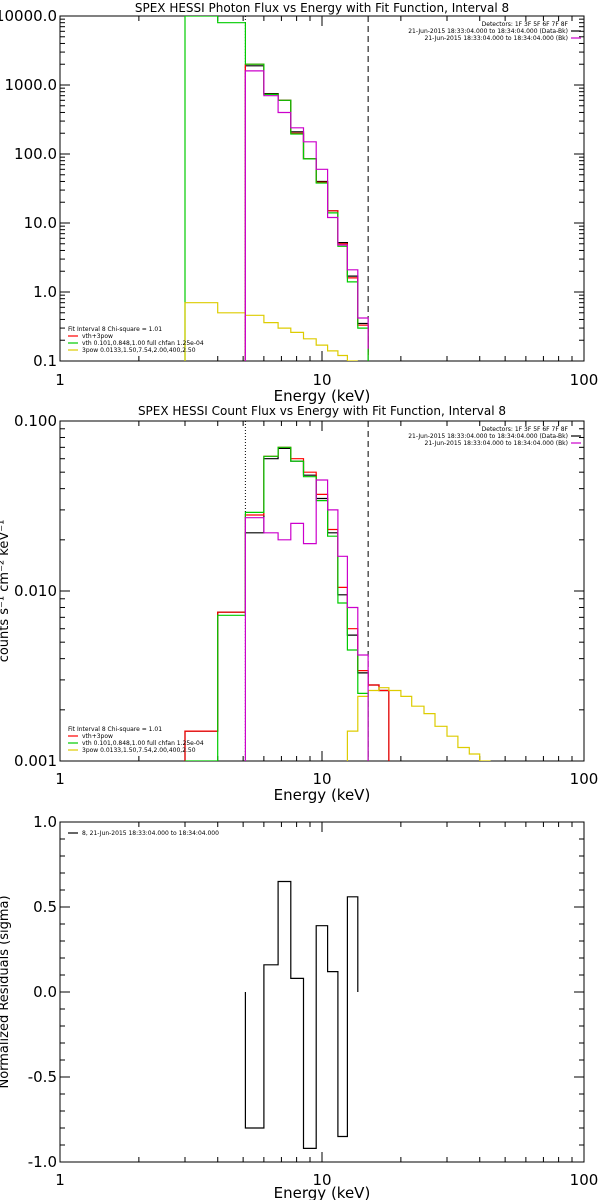 Image resolution: width=600 pixels, height=1200 pixels. What do you see at coordinates (45, 907) in the screenshot?
I see `y-tick-label: 0.5` at bounding box center [45, 907].